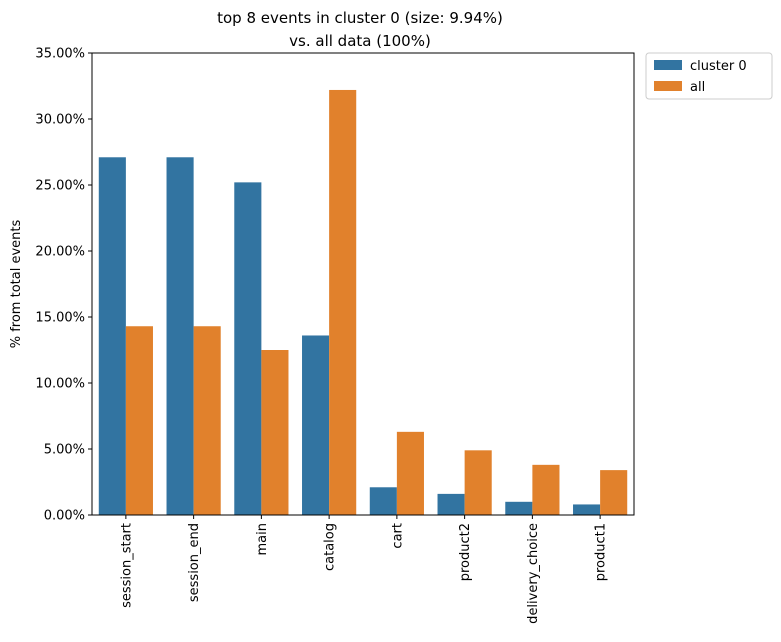 This screenshot has width=781, height=642. Describe the element at coordinates (316, 425) in the screenshot. I see `bar-cluster-0-catalog` at that location.